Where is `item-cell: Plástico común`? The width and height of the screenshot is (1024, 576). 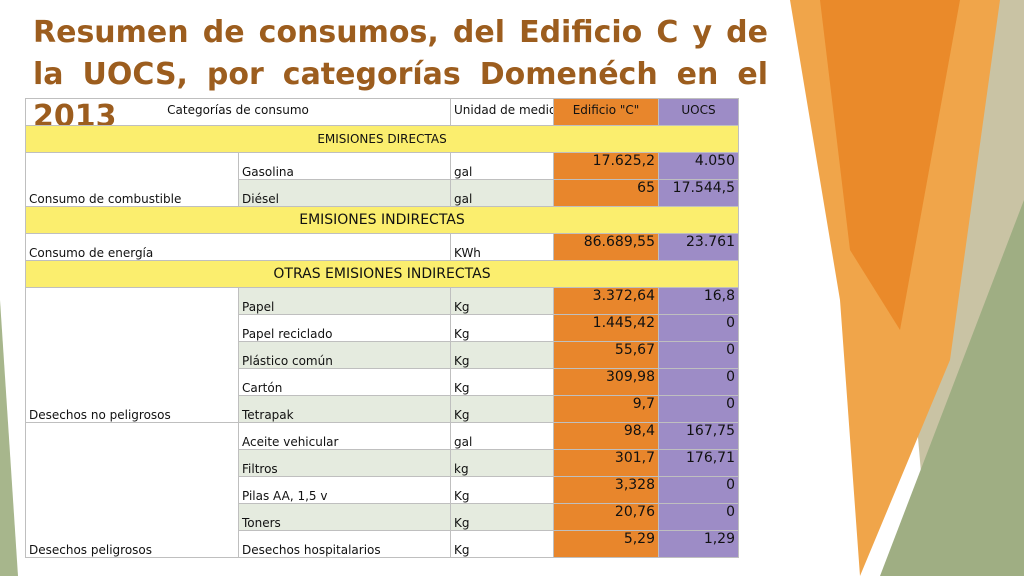 item-cell: Plástico común is located at coordinates (344, 355).